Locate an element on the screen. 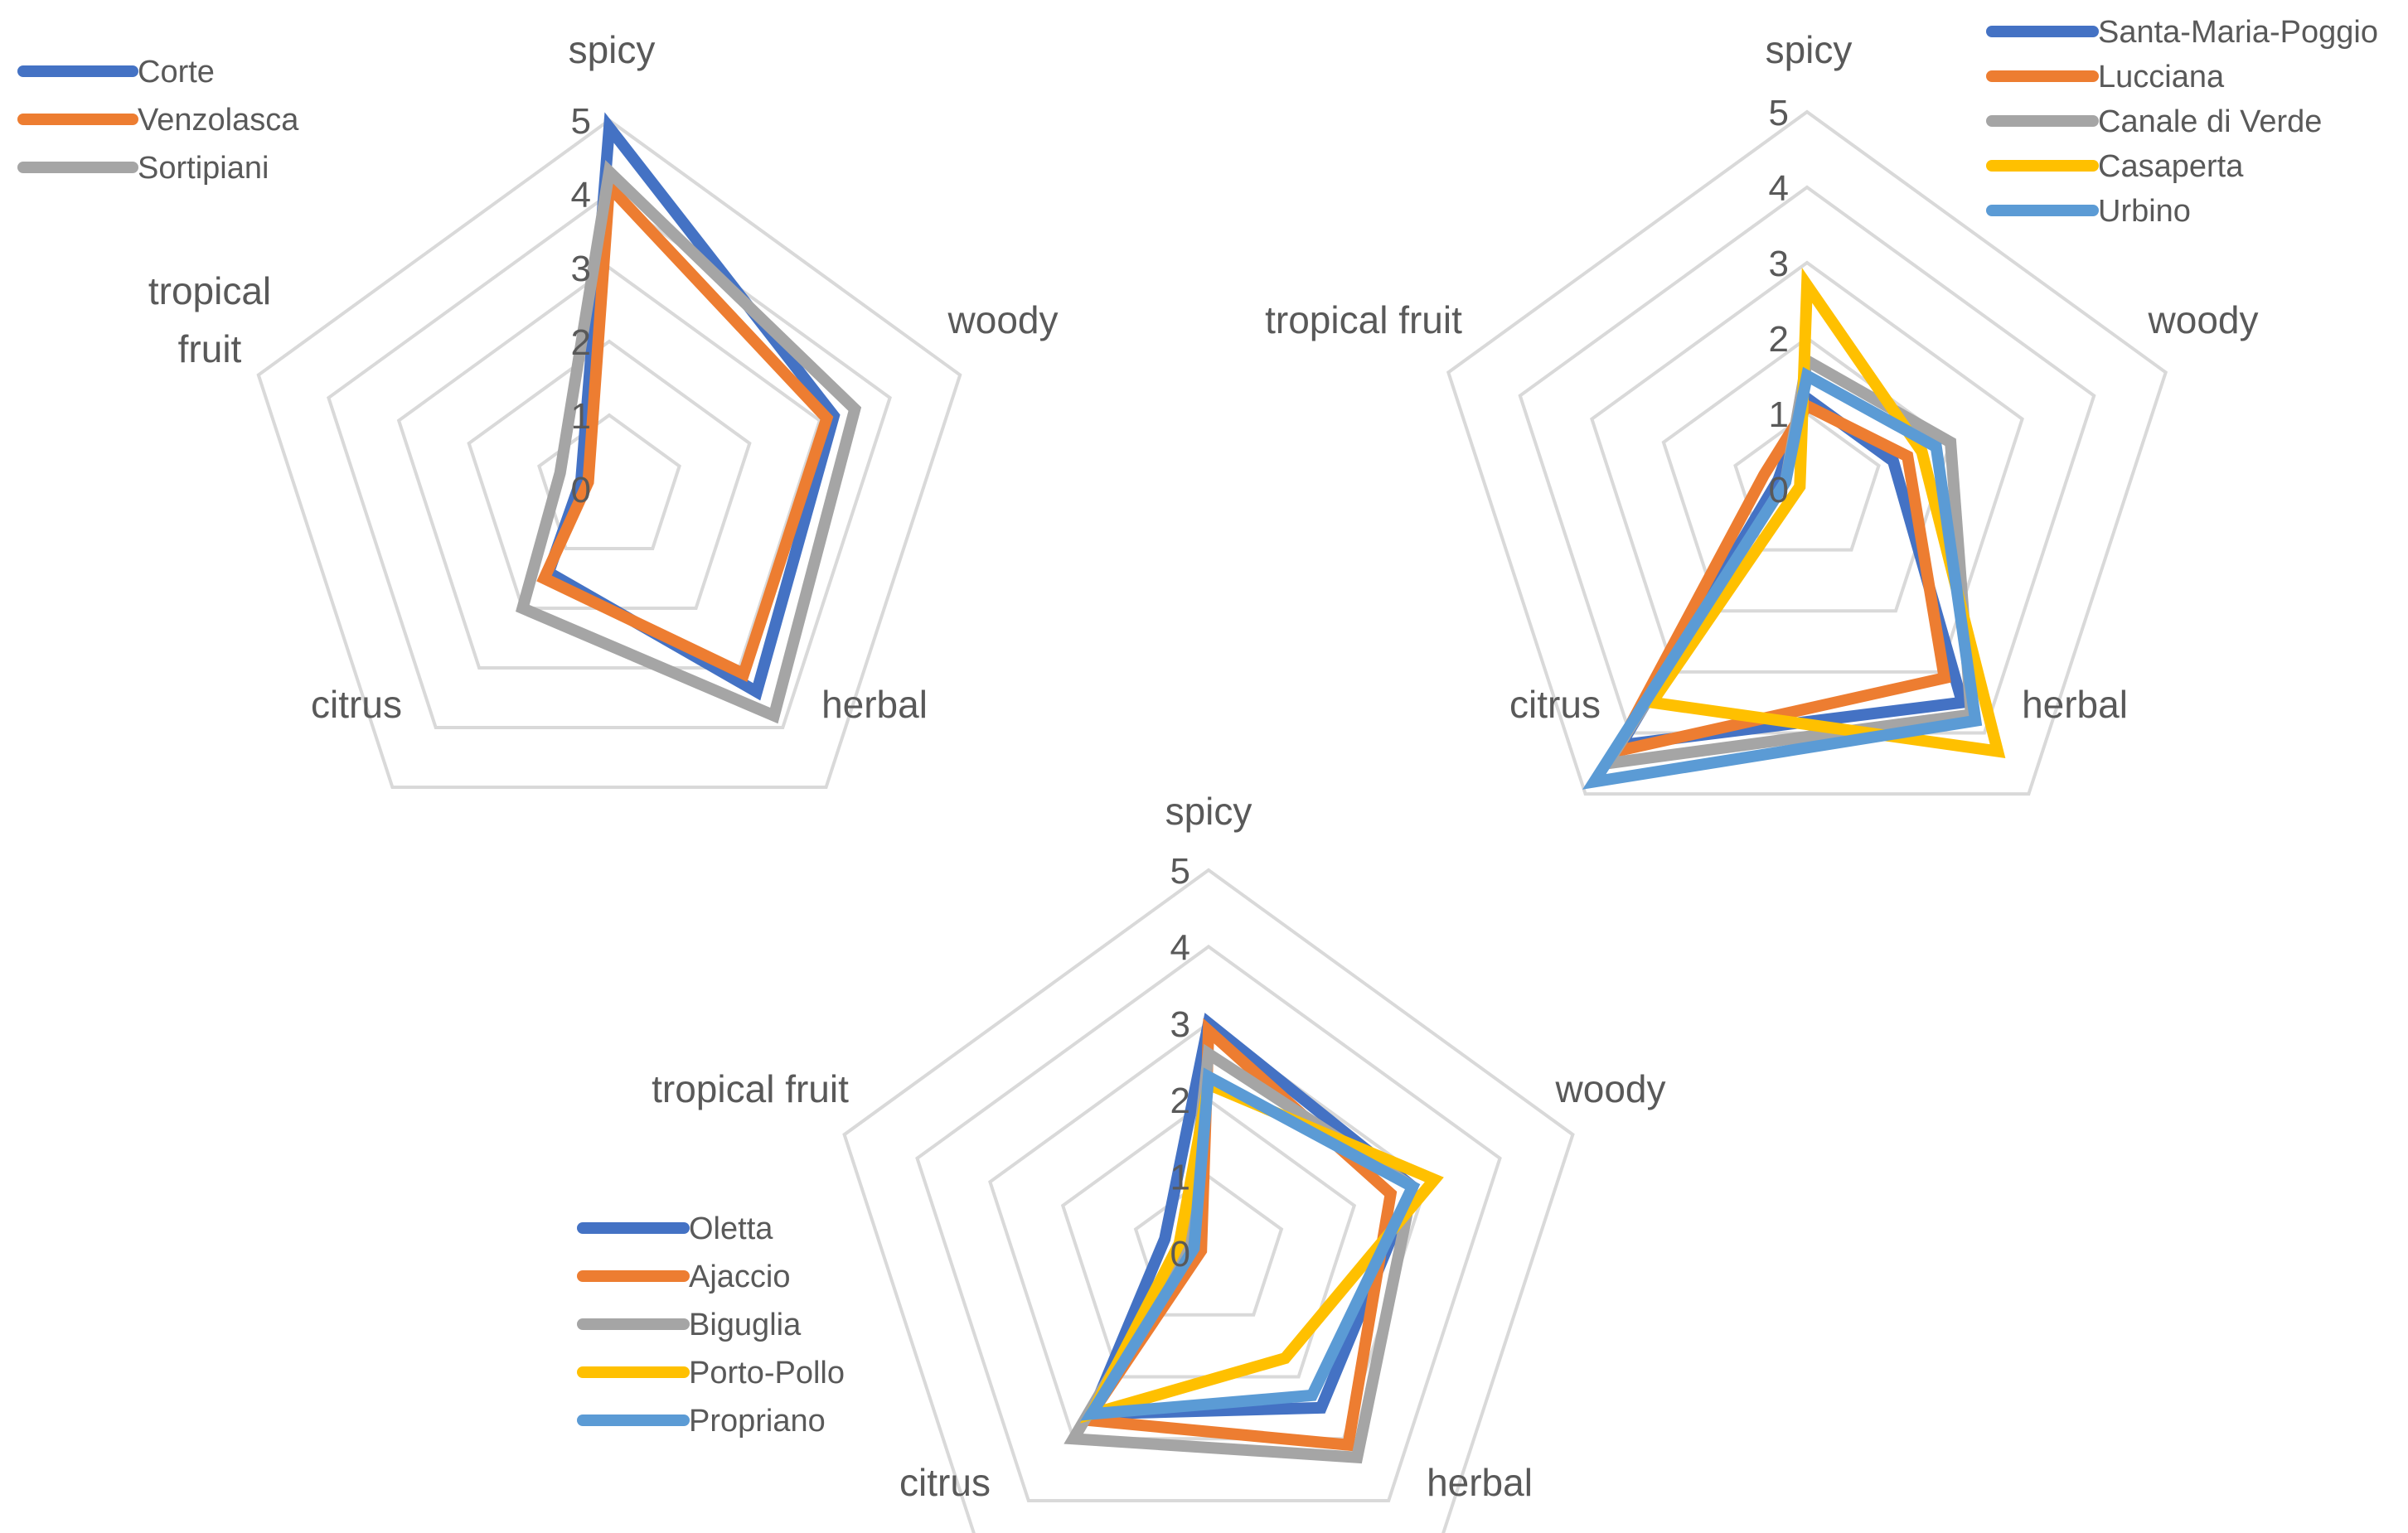 This screenshot has height=1533, width=2408. legend-label: Ajaccio is located at coordinates (740, 1277).